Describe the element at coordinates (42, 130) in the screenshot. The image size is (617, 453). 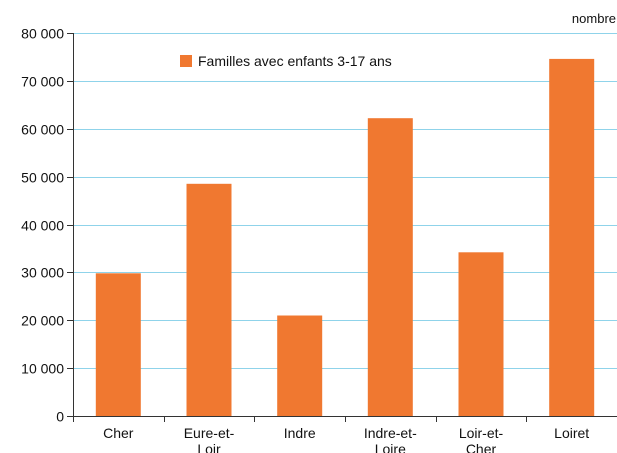
I see `y-tick-label: 60 000` at that location.